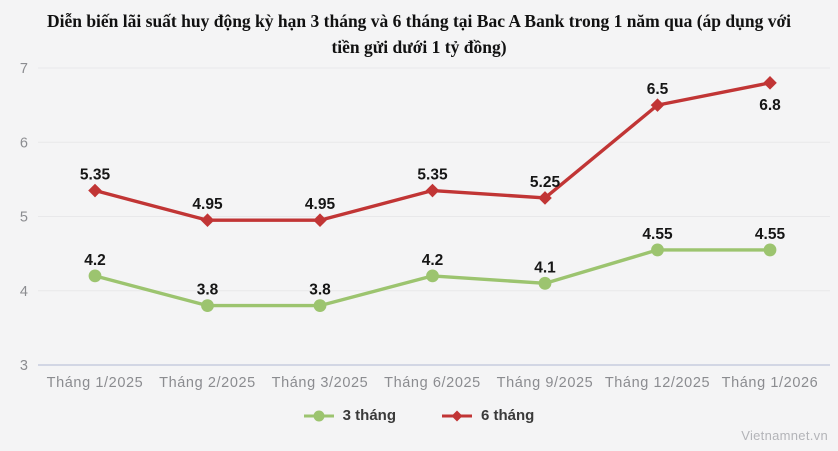  What do you see at coordinates (508, 415) in the screenshot?
I see `legend-label: 6 tháng` at bounding box center [508, 415].